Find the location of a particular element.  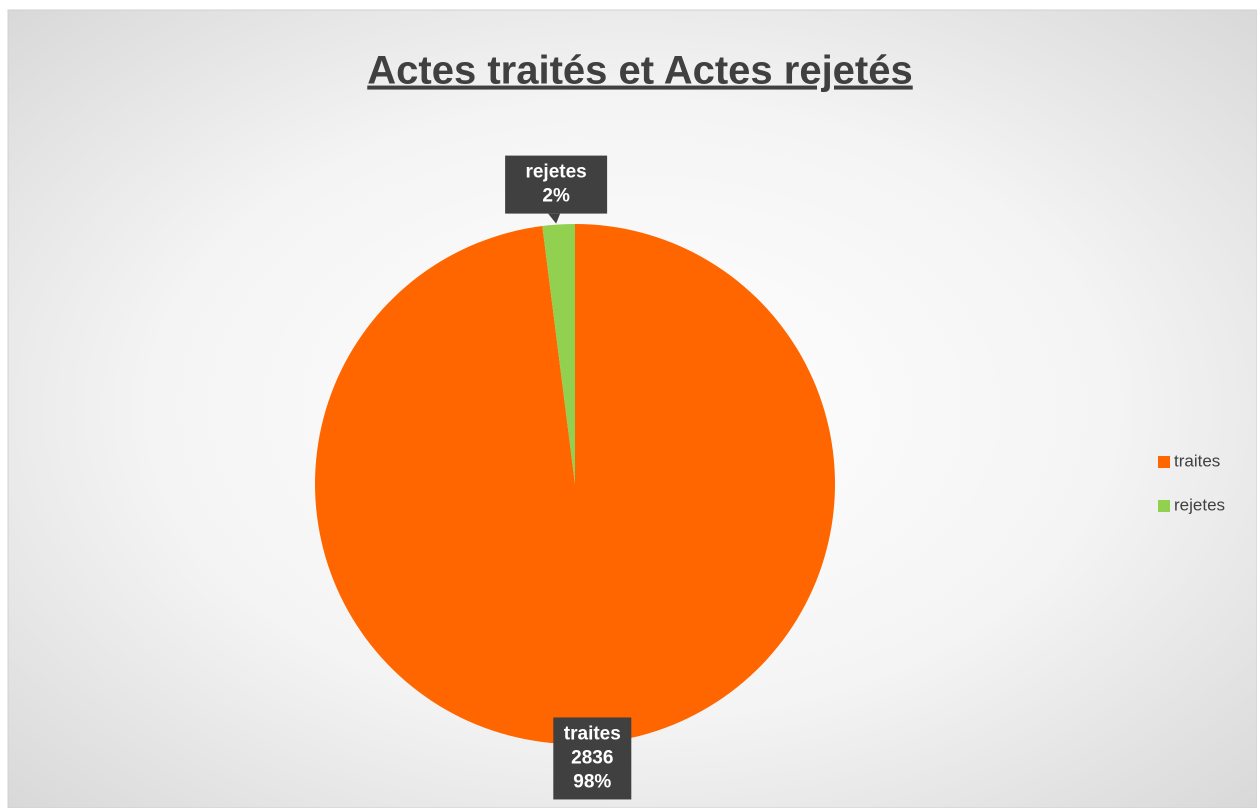

data-label: traites is located at coordinates (592, 733).